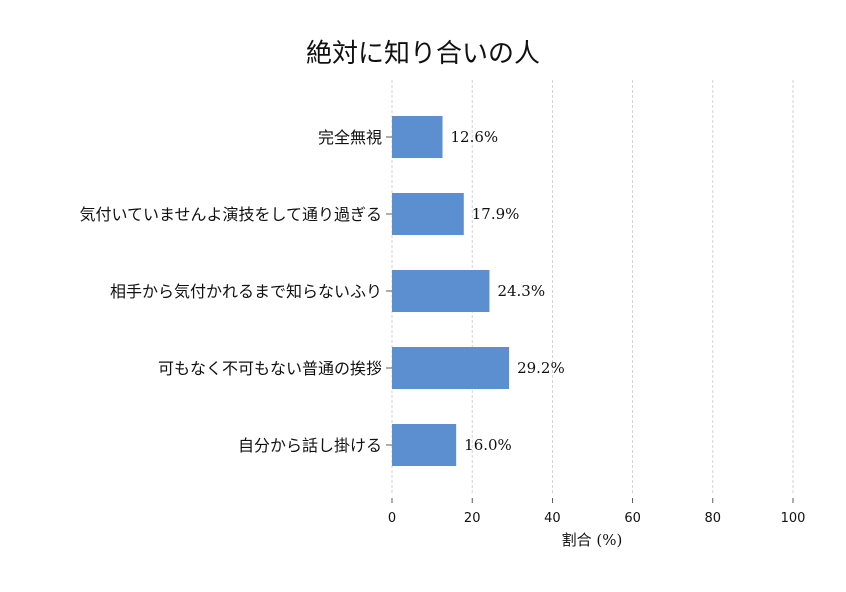 This screenshot has height=592, width=846. What do you see at coordinates (541, 368) in the screenshot?
I see `data-label: 29.2%` at bounding box center [541, 368].